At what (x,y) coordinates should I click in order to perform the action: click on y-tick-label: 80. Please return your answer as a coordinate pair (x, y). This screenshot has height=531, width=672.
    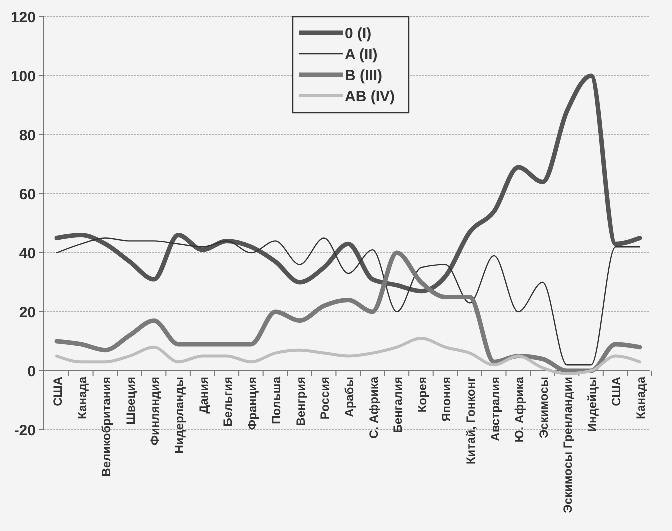
    Looking at the image, I should click on (27, 135).